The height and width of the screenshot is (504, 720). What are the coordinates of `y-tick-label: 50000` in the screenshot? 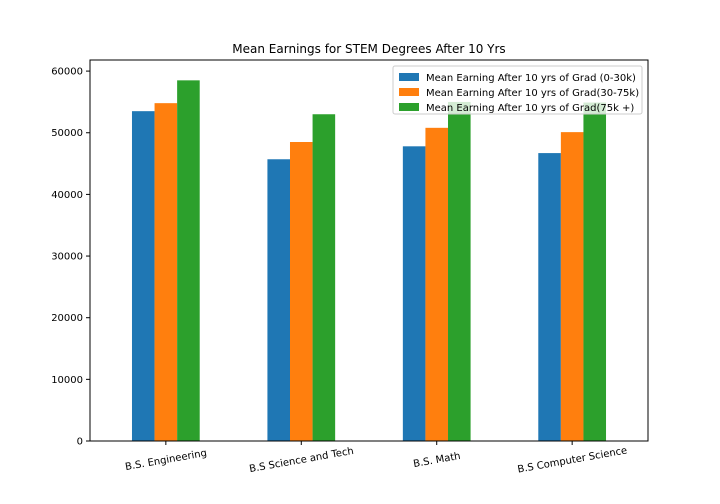 It's located at (67, 133).